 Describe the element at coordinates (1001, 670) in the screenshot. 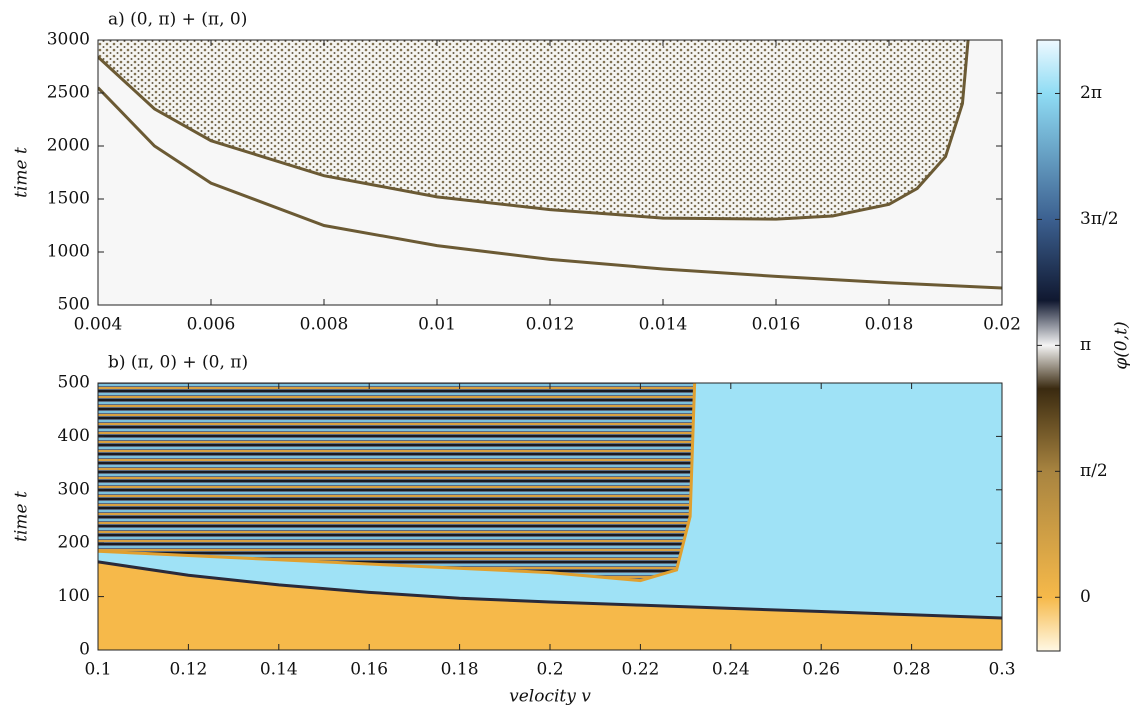

I see `x-tick-label: 0.3` at that location.